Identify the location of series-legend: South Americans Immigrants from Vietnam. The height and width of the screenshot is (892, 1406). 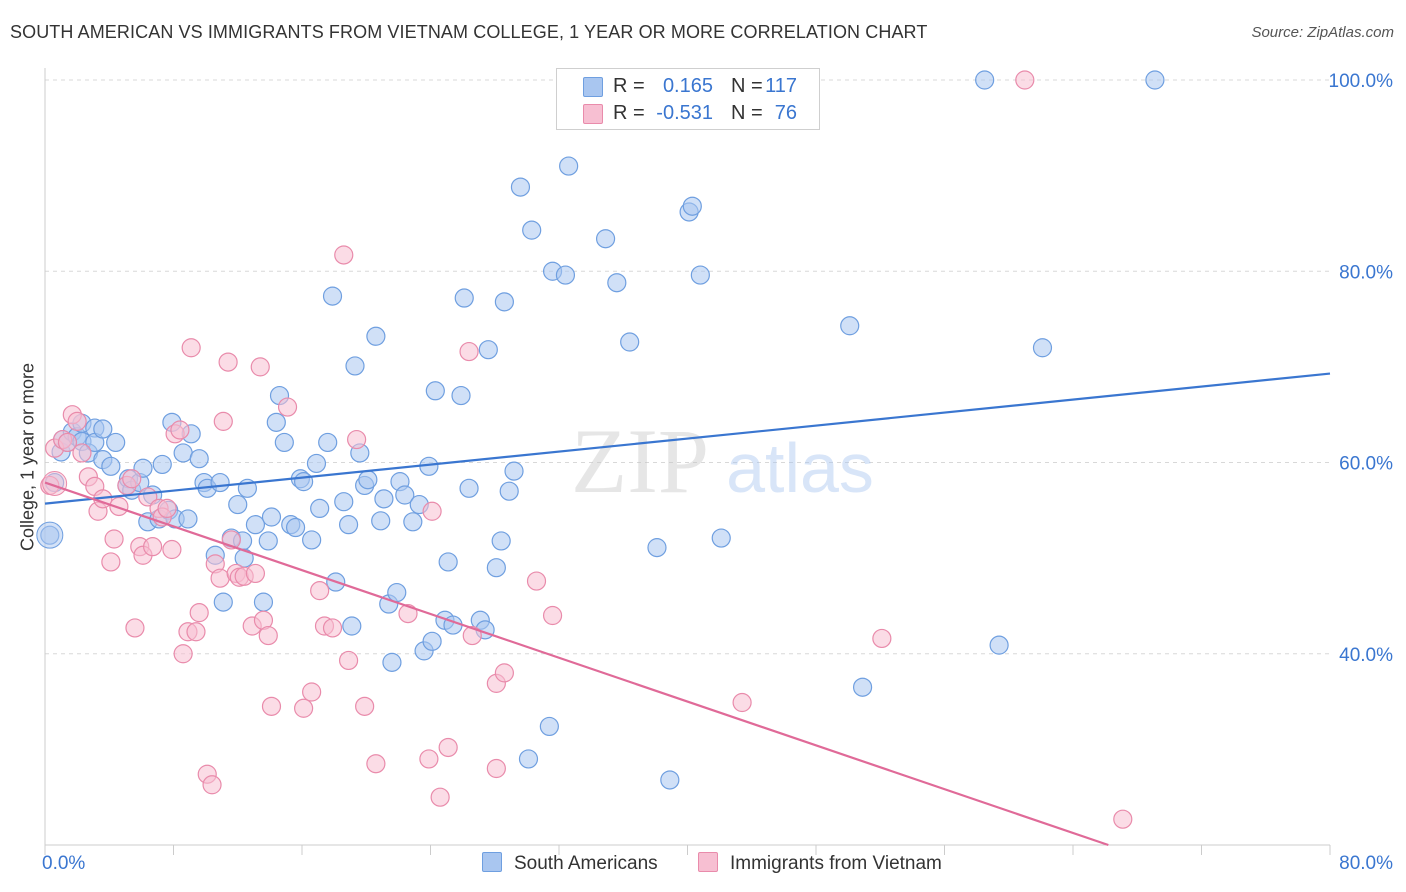
(703, 865).